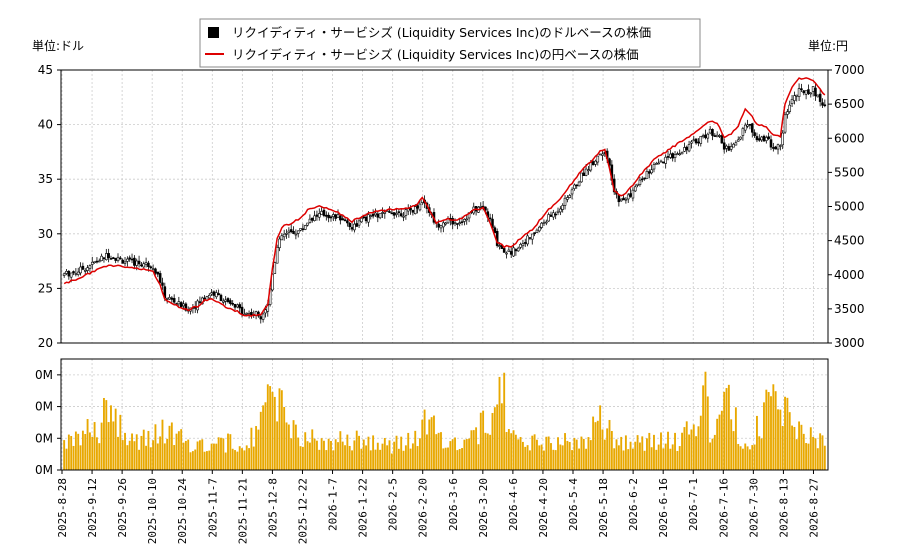  Describe the element at coordinates (45, 179) in the screenshot. I see `left-tick-label: 35` at that location.